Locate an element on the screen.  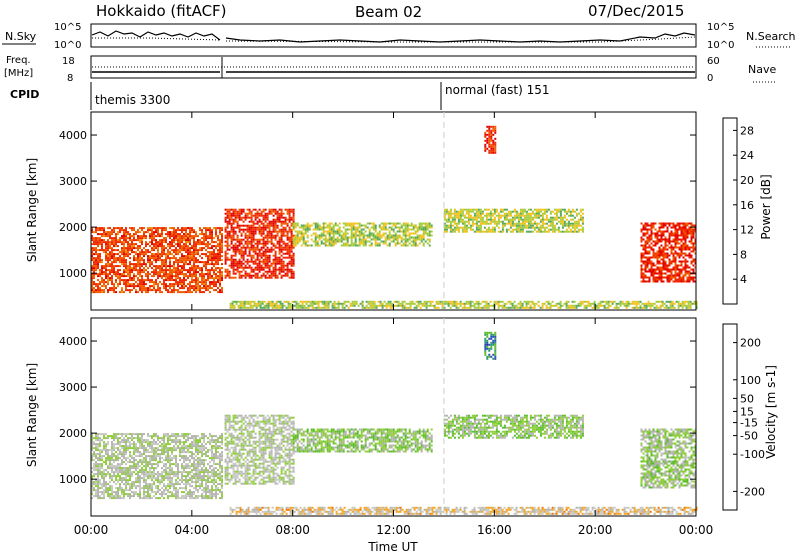
freq-label-1: Freq. is located at coordinates (18, 60).